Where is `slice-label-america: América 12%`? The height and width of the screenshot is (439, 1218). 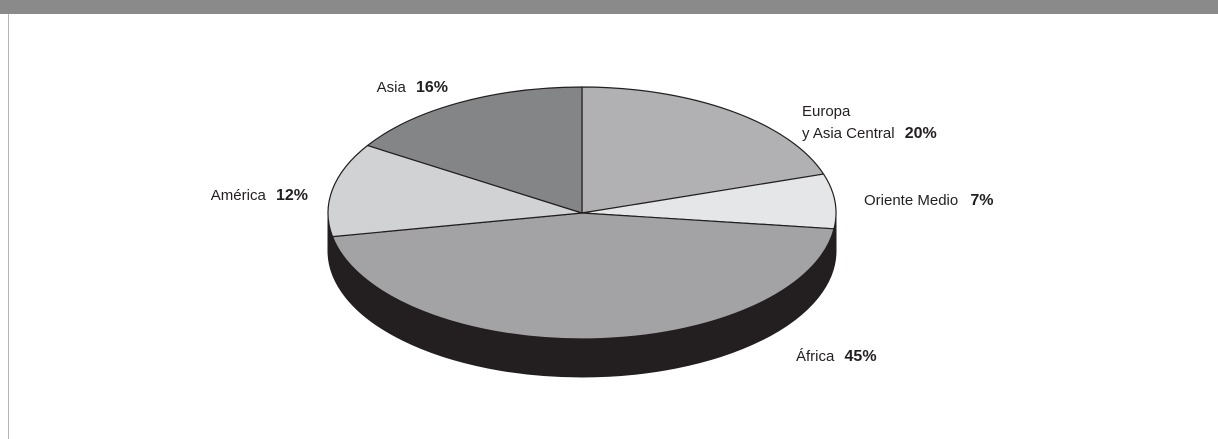 slice-label-america: América 12% is located at coordinates (259, 195).